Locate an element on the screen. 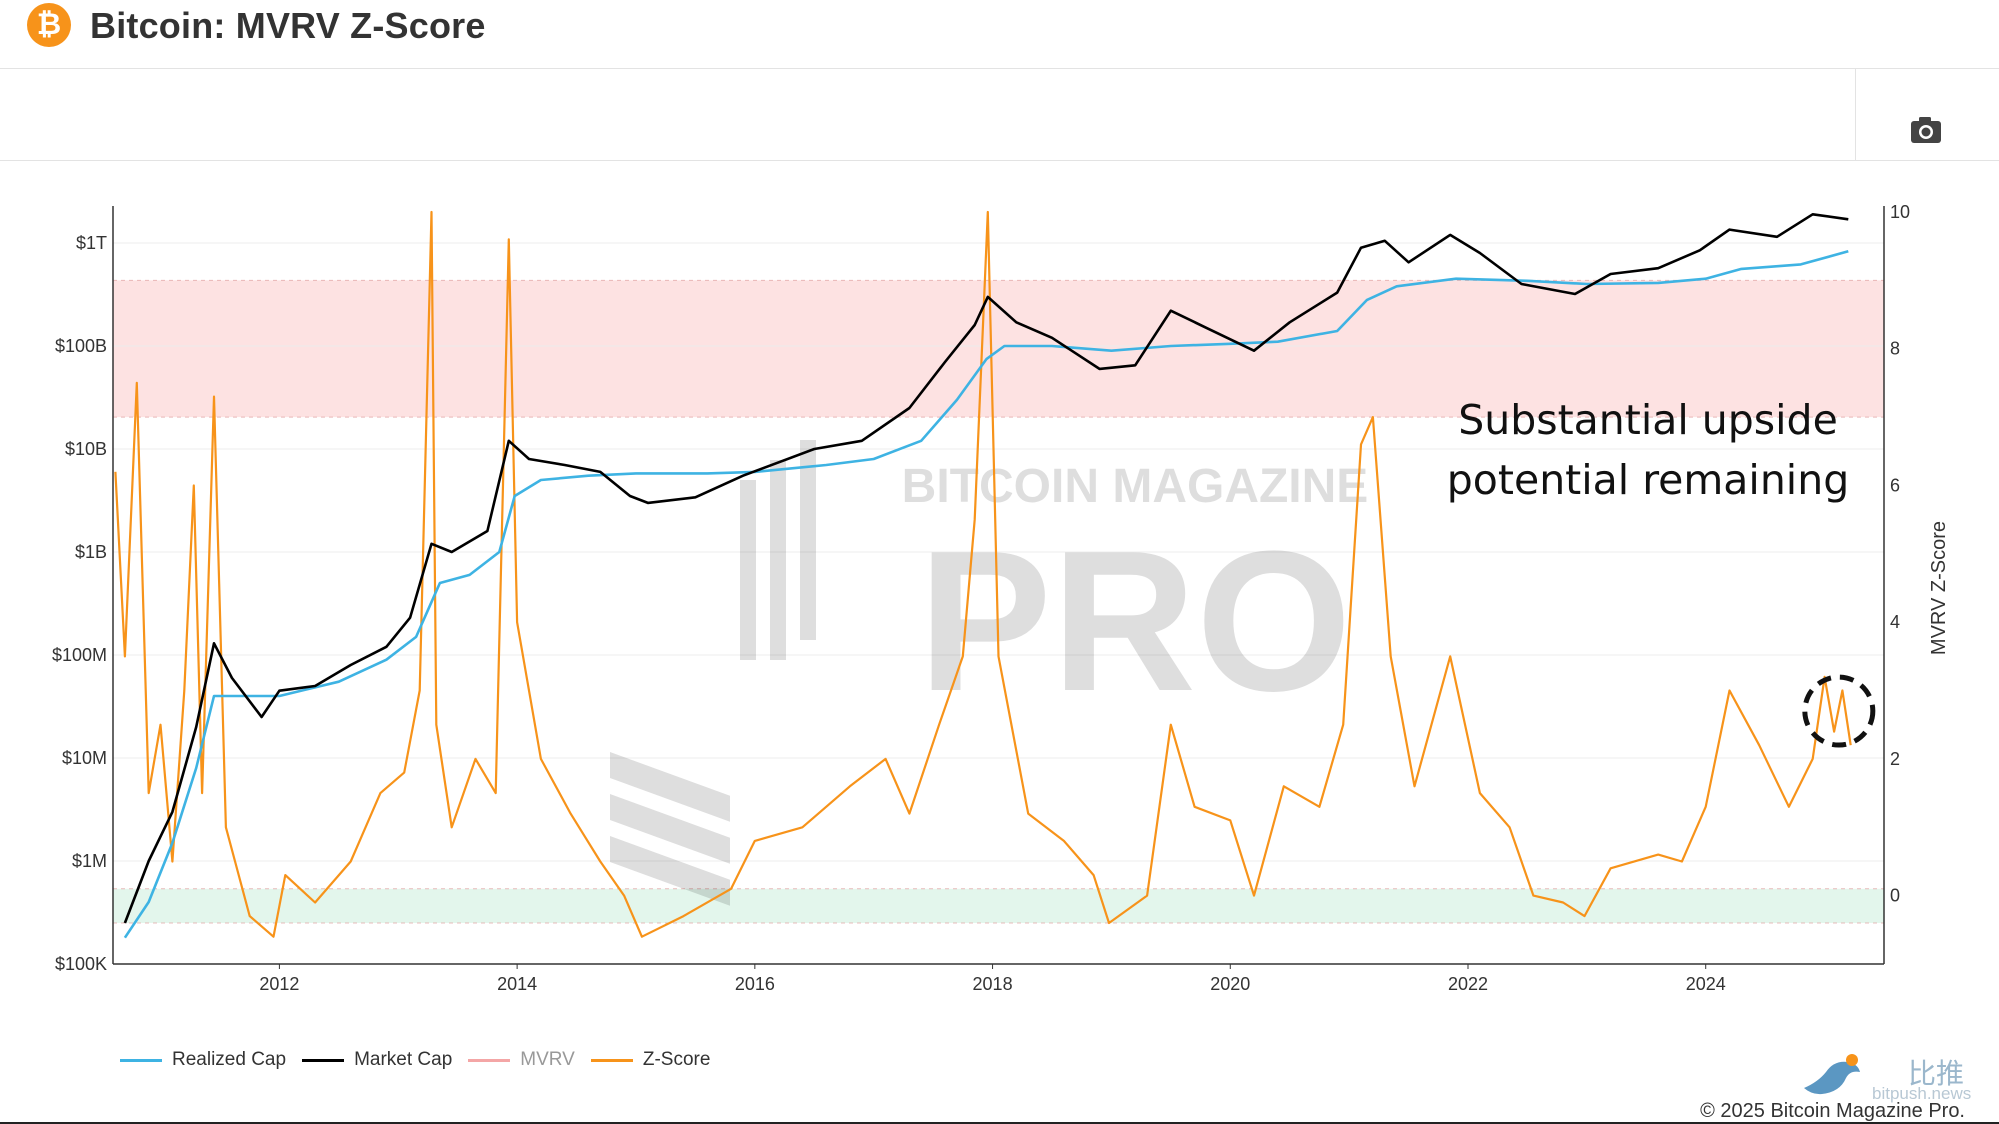 The width and height of the screenshot is (1999, 1124). x-tick-label: 2020 is located at coordinates (1230, 984).